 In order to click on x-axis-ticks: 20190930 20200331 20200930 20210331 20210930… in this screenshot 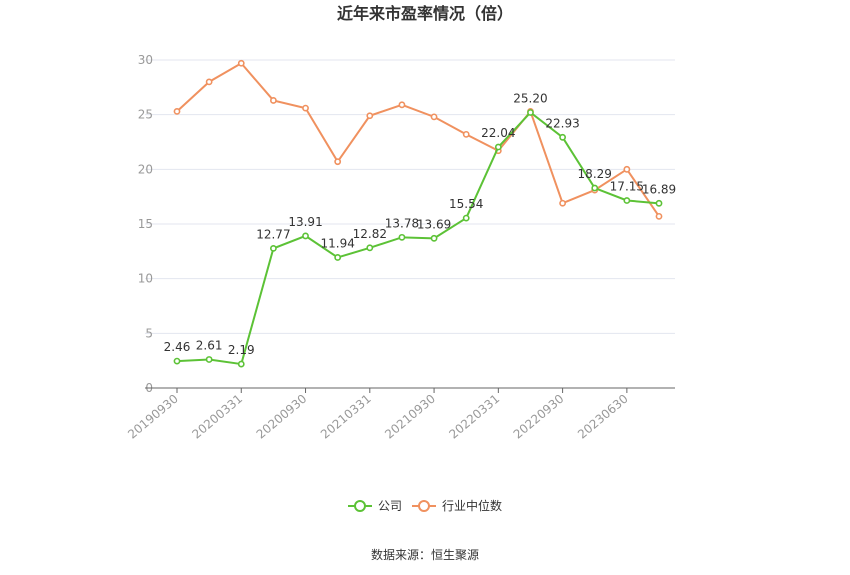, I will do `click(378, 415)`.